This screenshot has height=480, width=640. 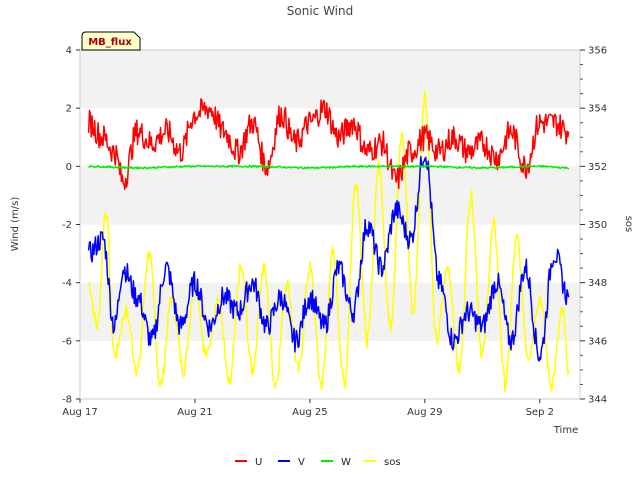 I want to click on x-tick-label: Aug 29, so click(x=424, y=412).